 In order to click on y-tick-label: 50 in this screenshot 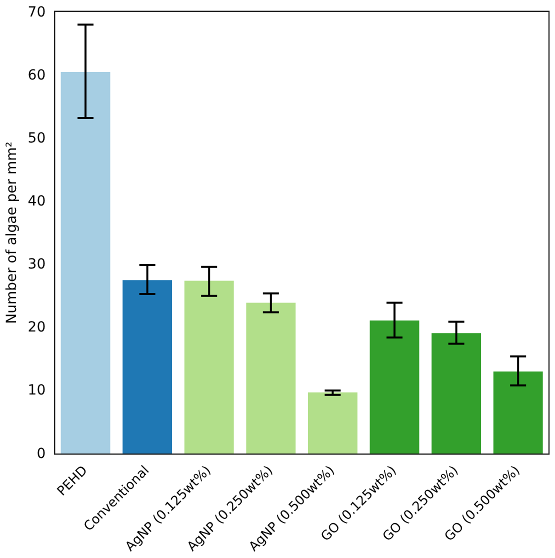, I will do `click(37, 138)`.